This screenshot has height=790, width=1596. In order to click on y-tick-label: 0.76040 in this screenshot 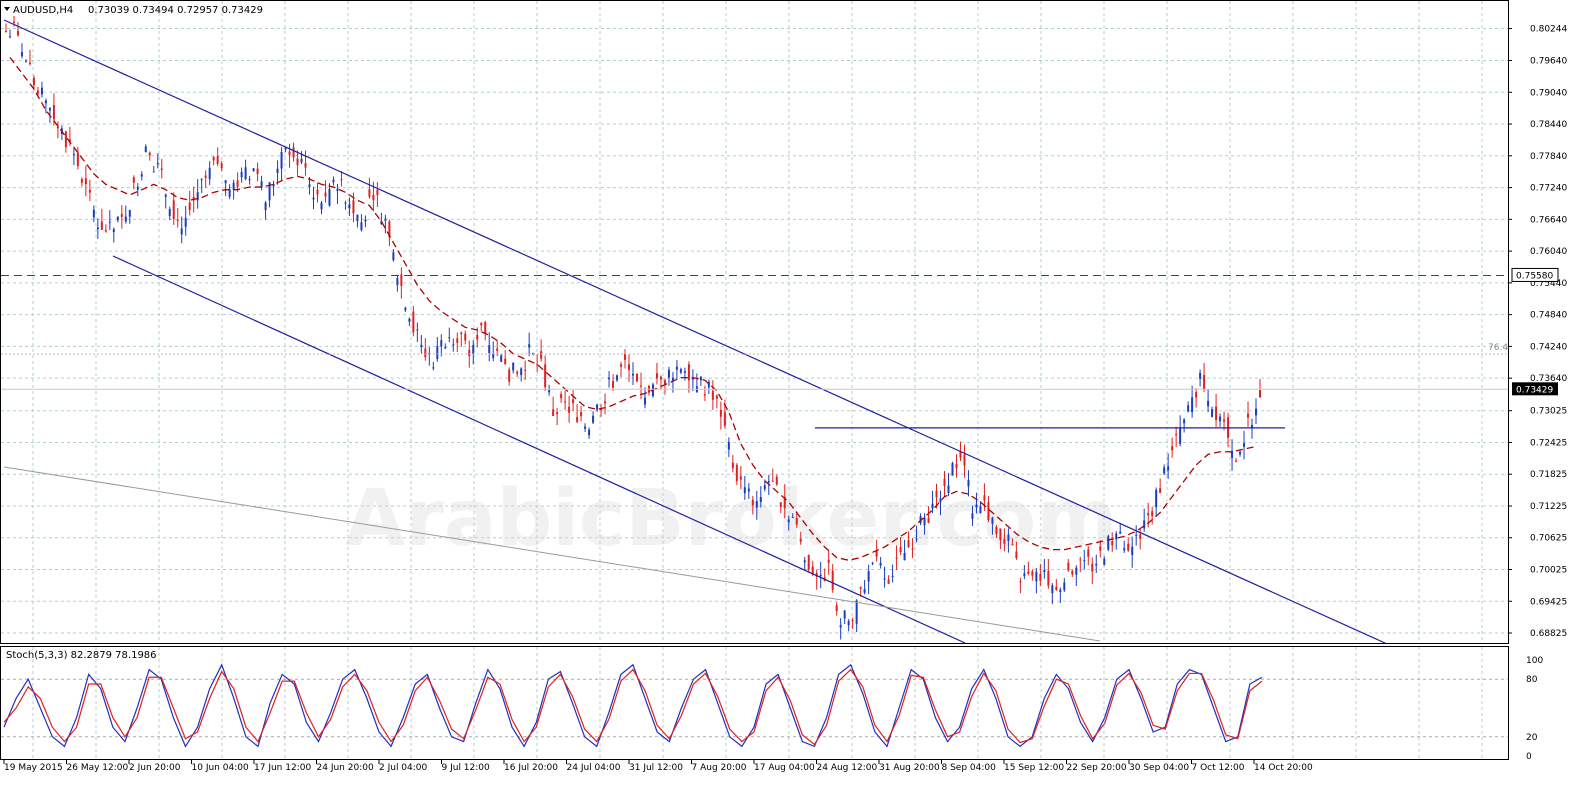, I will do `click(1548, 252)`.